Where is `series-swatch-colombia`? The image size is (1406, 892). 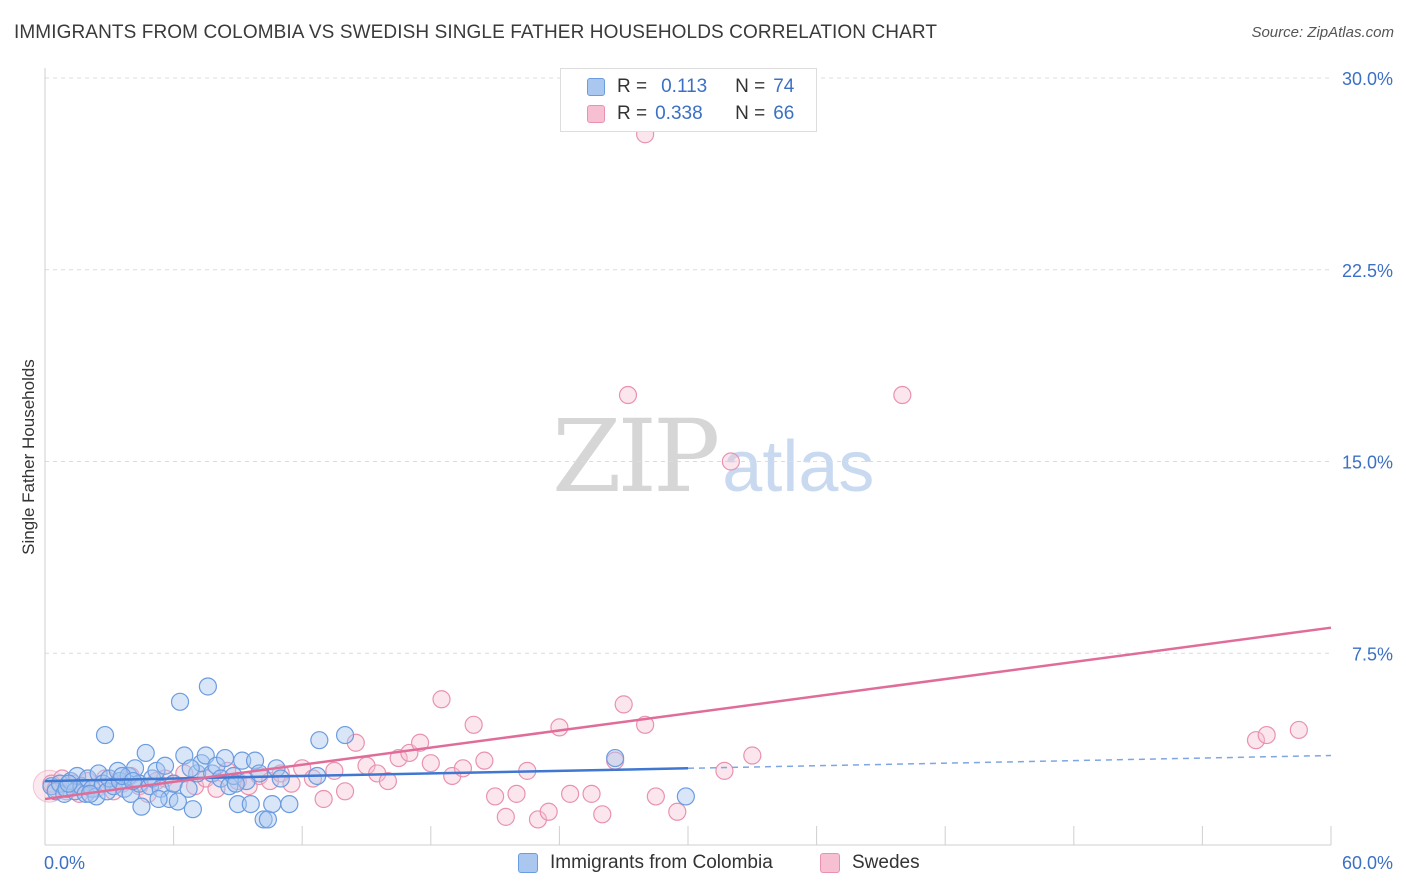
series-swatch-colombia is located at coordinates (528, 863).